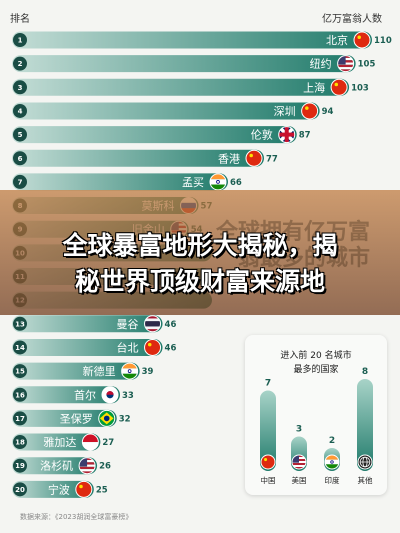  What do you see at coordinates (59, 442) in the screenshot?
I see `city-label: 雅加达` at bounding box center [59, 442].